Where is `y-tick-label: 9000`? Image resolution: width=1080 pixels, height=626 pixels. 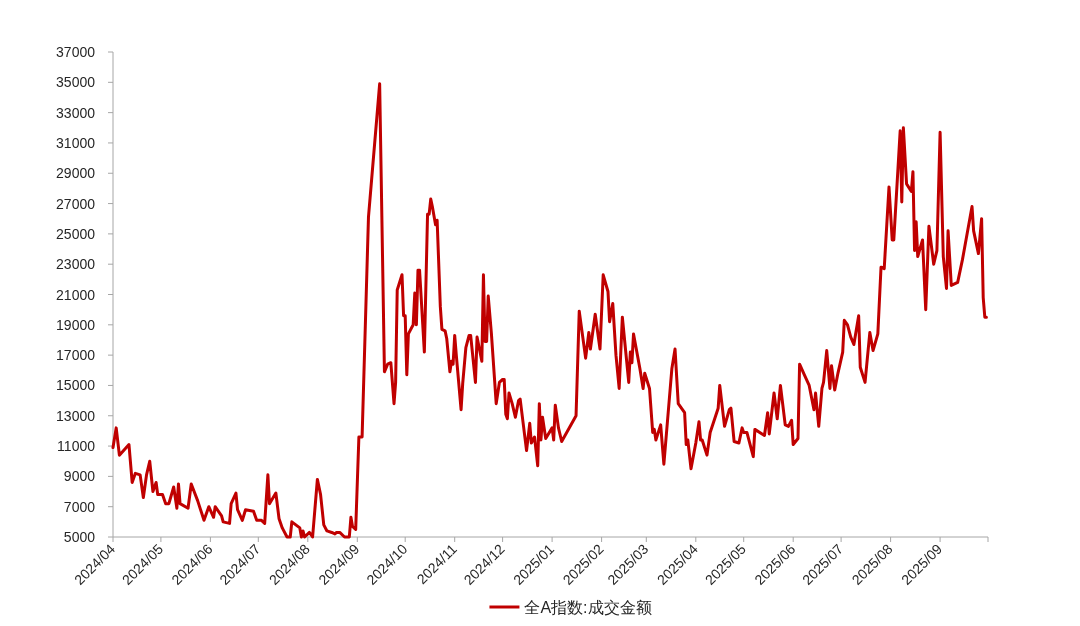 y-tick-label: 9000 is located at coordinates (79, 476).